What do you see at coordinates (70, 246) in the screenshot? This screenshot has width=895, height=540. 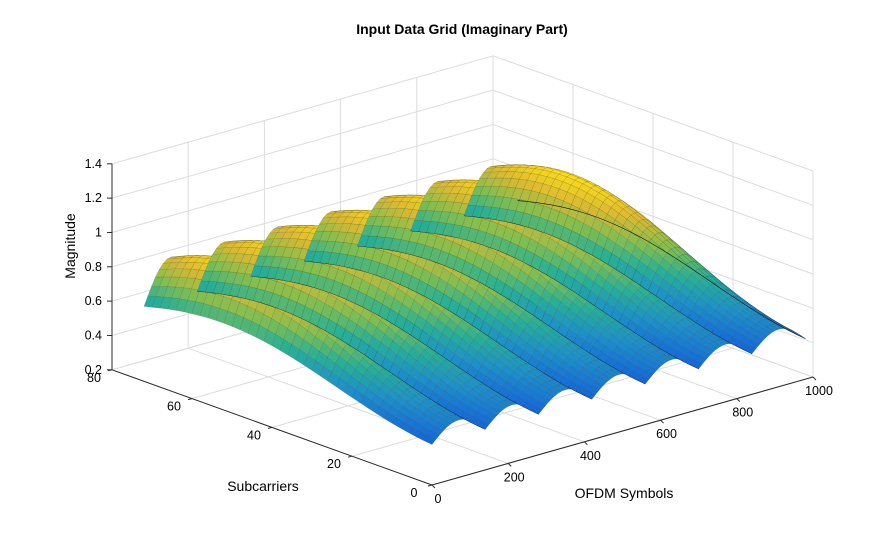 I see `z-axis-label: Magnitude` at bounding box center [70, 246].